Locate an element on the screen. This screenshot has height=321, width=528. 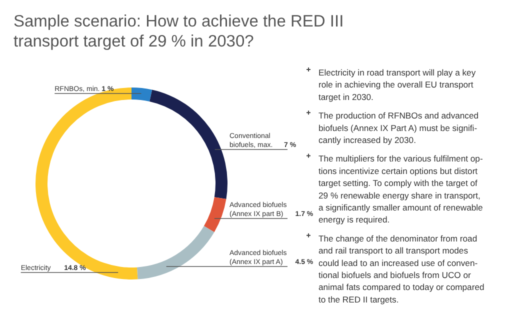
text: Electricity in road transport will play a key role in achieving the overall EU transport target in 2030. is located at coordinates (397, 85).